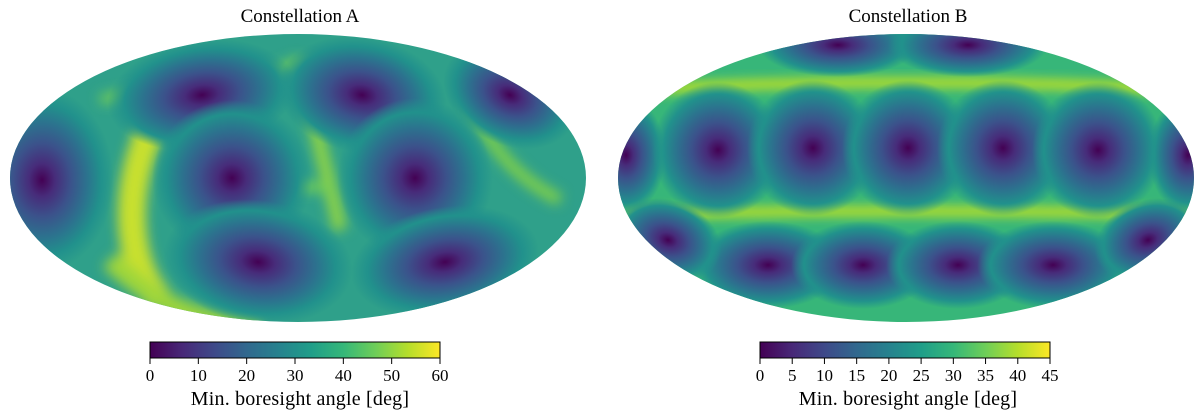 This screenshot has height=420, width=1200. I want to click on colorbar-tick-label: 5, so click(792, 375).